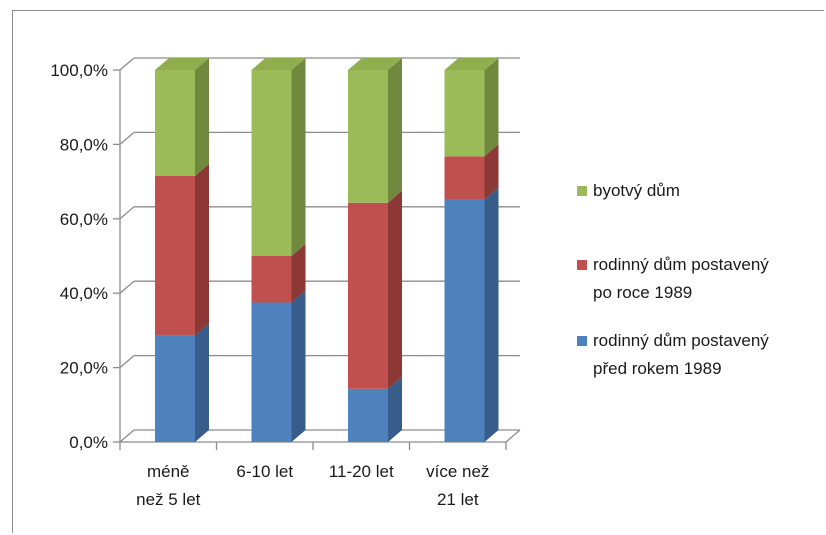 This screenshot has width=826, height=535. Describe the element at coordinates (681, 354) in the screenshot. I see `legend-label: rodinný dům postavený před rokem 1989` at that location.